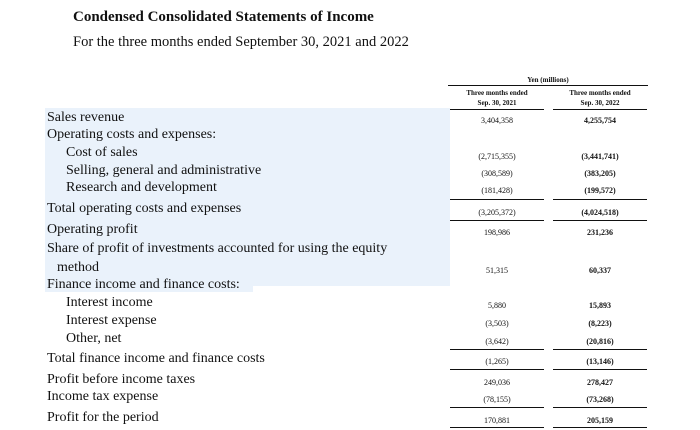  Describe the element at coordinates (600, 220) in the screenshot. I see `operating-rule-2022` at that location.